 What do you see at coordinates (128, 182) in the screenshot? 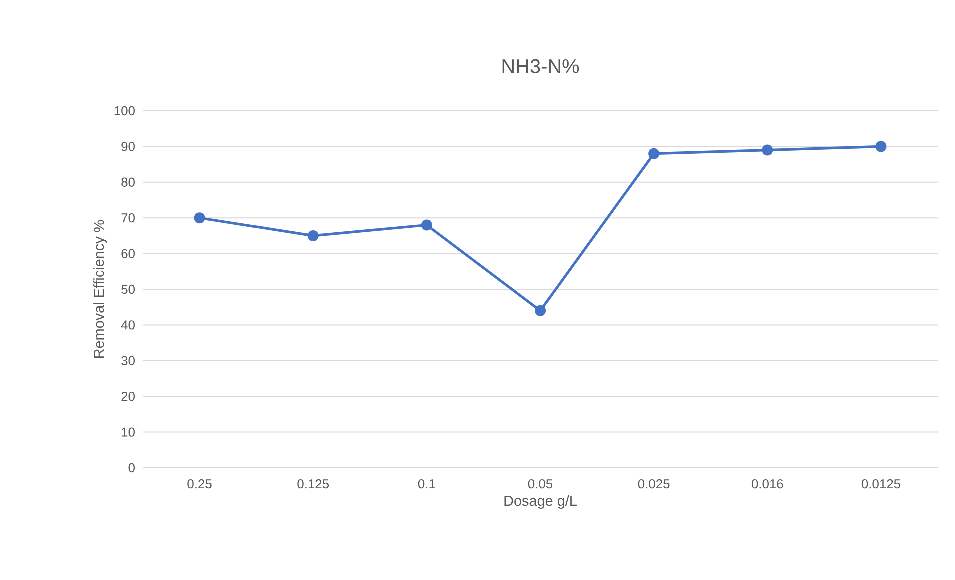
I see `y-tick-label: 80` at bounding box center [128, 182].